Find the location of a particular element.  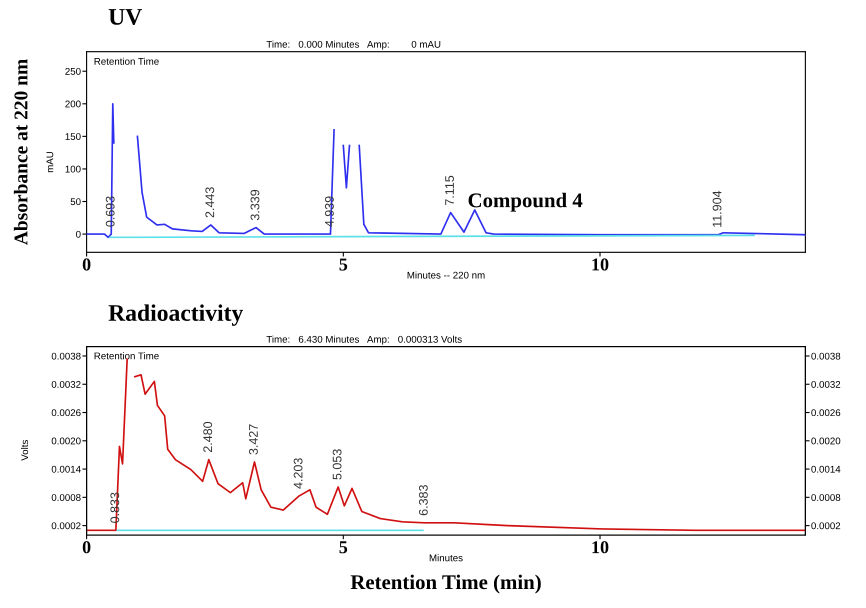

annotation: 3.427 is located at coordinates (253, 439).